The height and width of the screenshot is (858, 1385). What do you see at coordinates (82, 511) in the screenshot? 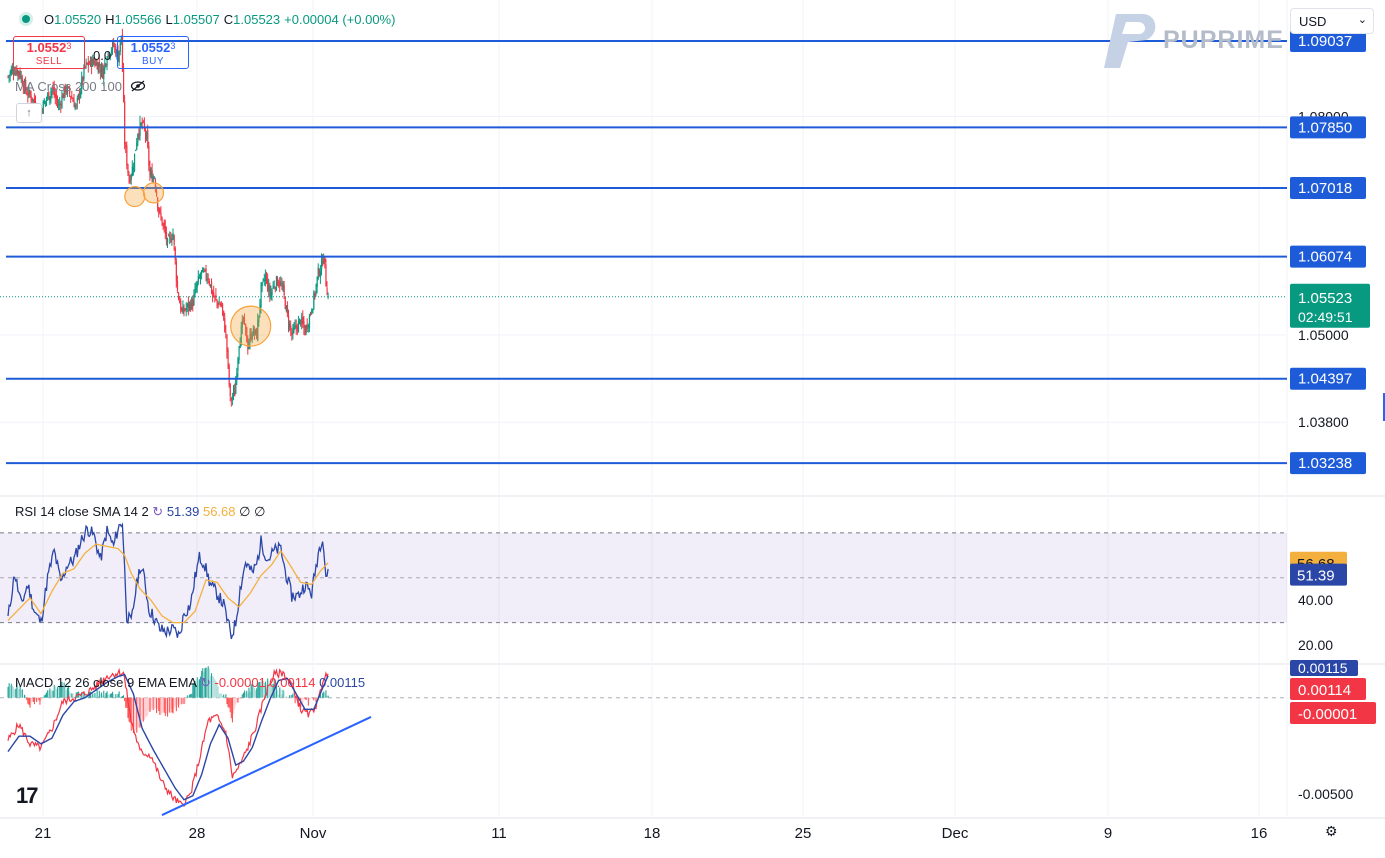
I see `rsi-legend-part: RSI 14 close SMA 14 2` at bounding box center [82, 511].